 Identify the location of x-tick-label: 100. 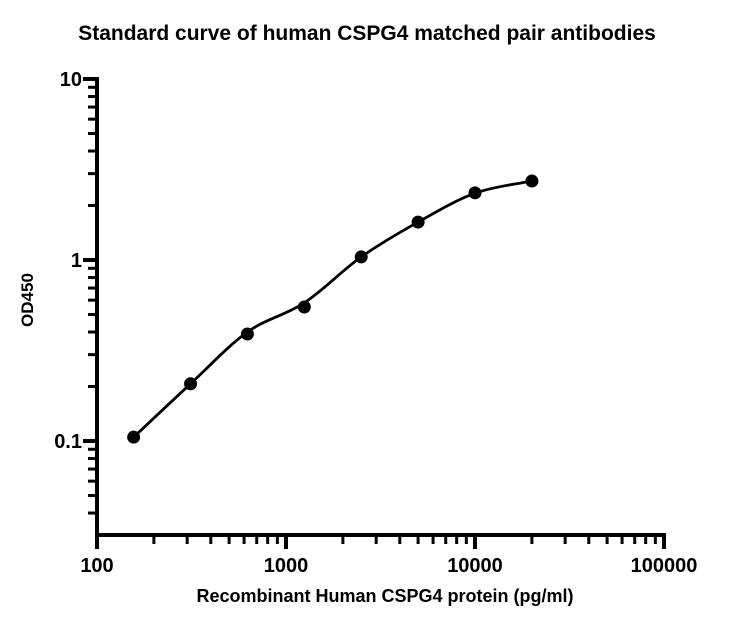
(96, 566).